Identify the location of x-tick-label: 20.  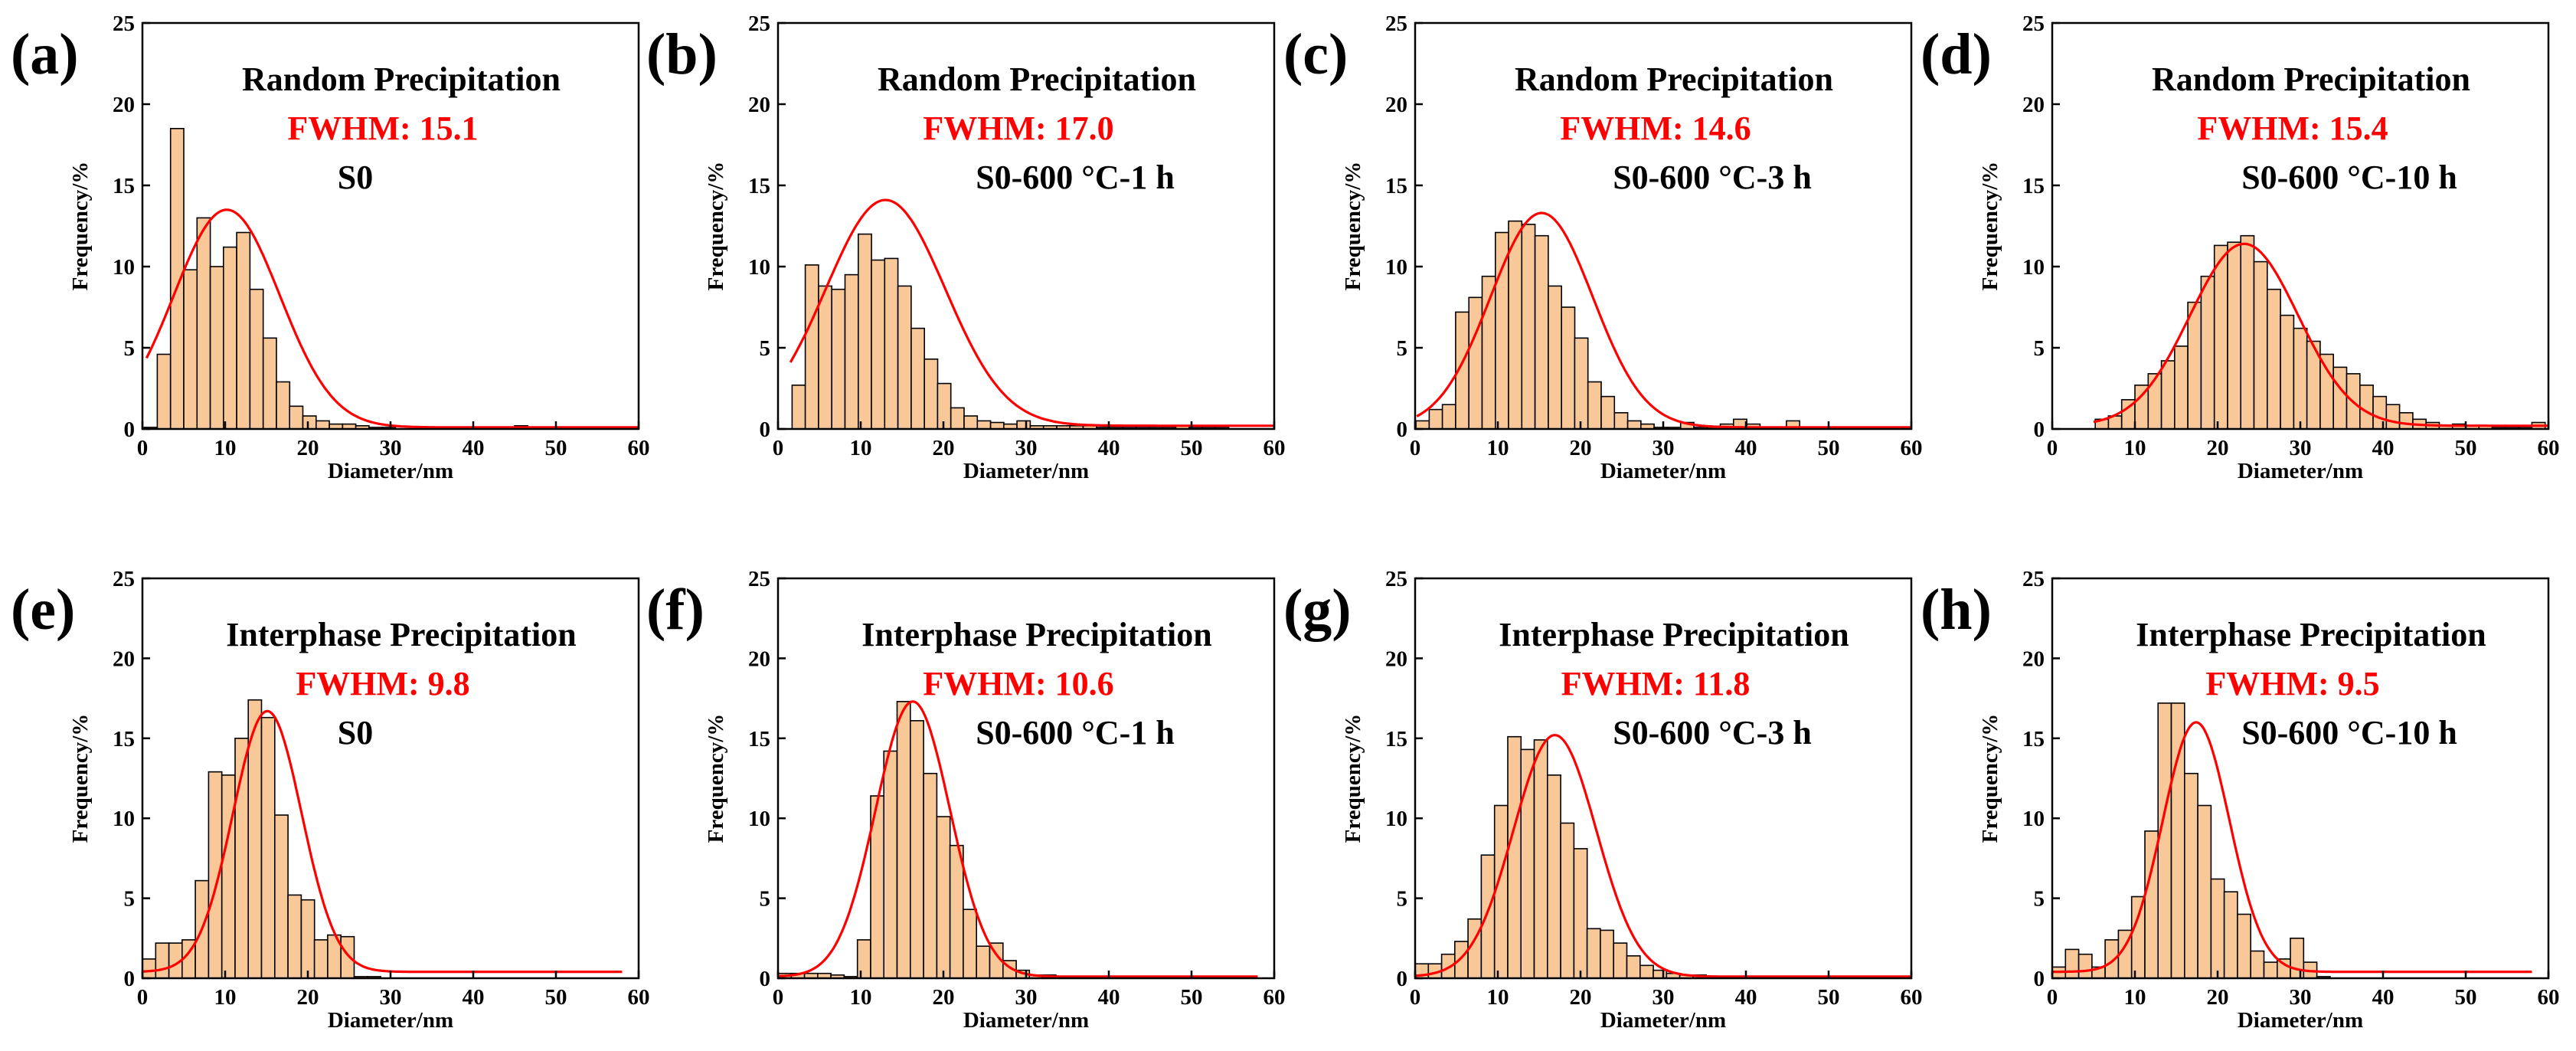
(308, 997).